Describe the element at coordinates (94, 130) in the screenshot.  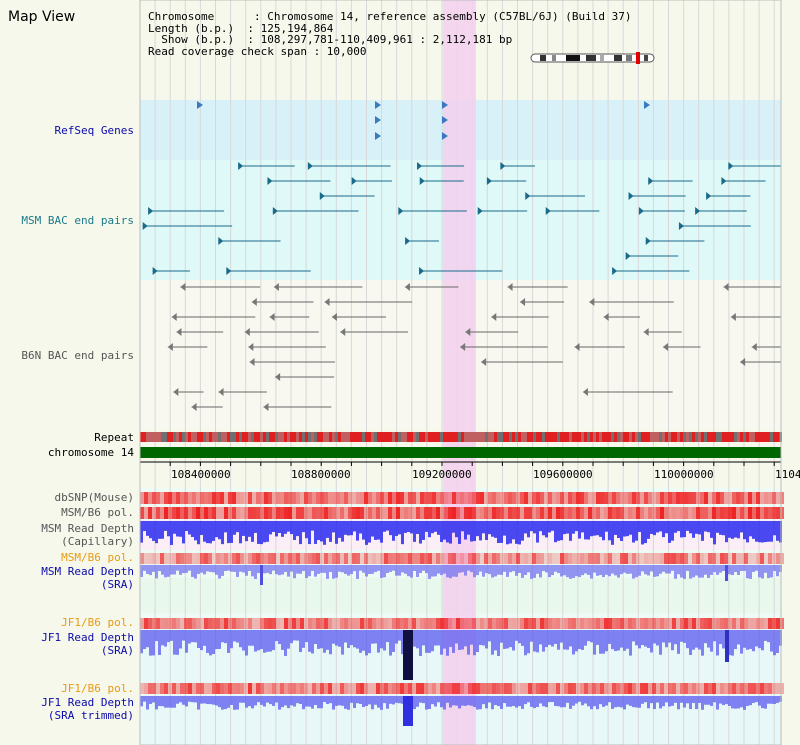
I see `track-label-refseq: RefSeq Genes` at that location.